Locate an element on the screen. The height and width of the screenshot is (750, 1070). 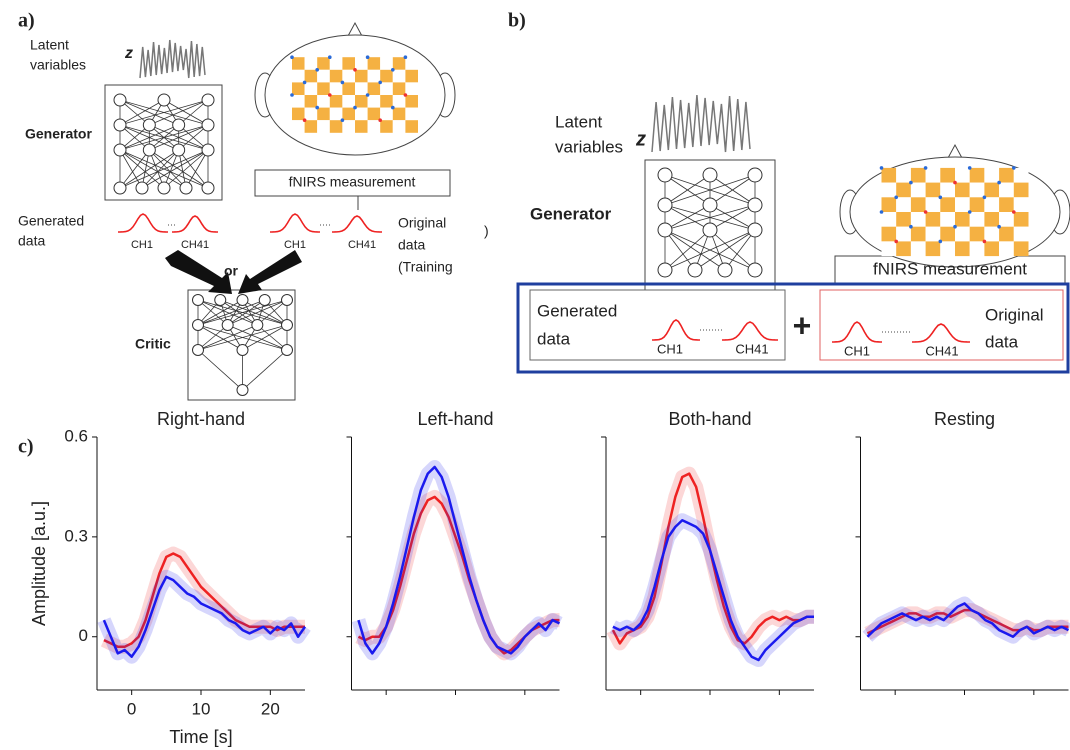
generated-box is located at coordinates (657, 325).